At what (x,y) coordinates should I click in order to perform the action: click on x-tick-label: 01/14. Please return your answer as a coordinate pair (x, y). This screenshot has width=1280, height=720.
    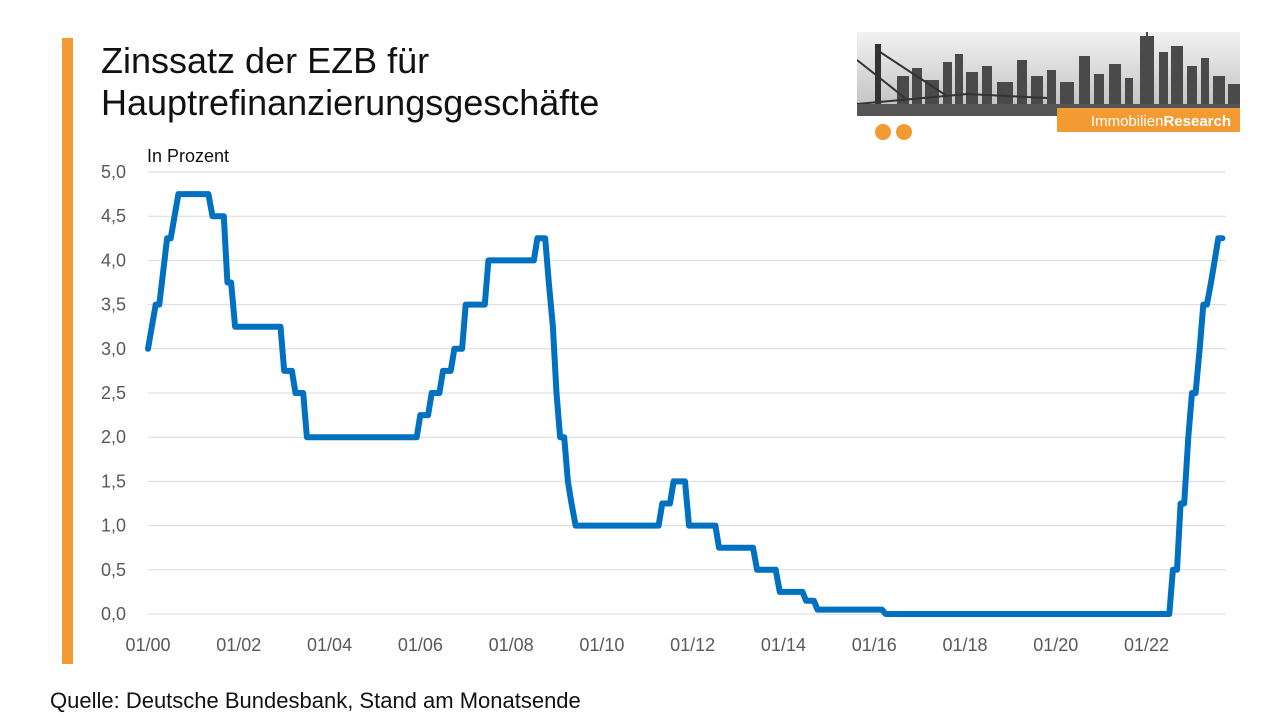
    Looking at the image, I should click on (783, 645).